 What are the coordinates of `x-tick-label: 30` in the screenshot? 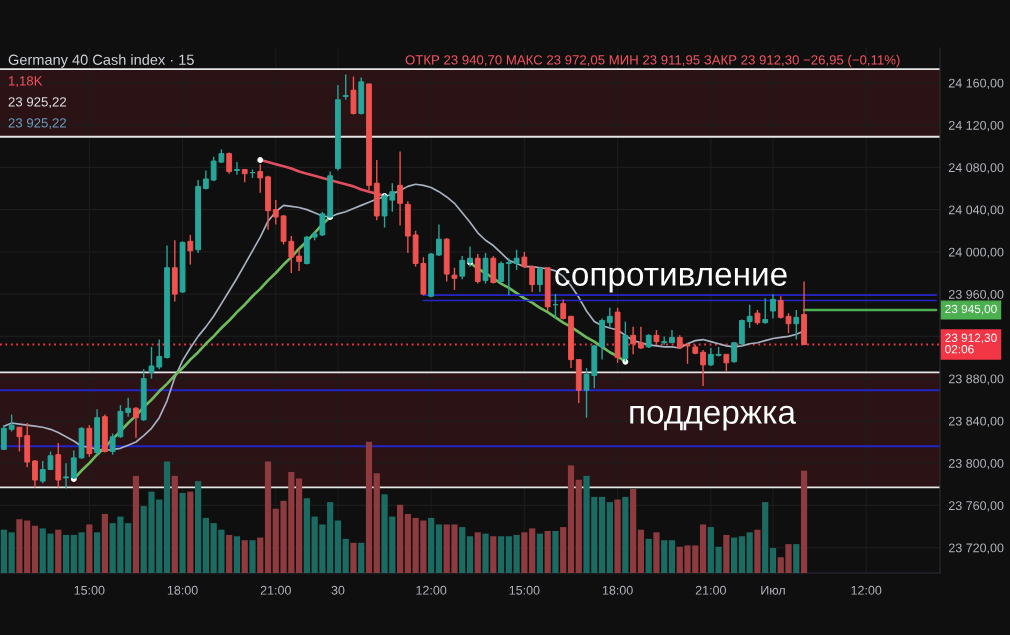 It's located at (338, 590).